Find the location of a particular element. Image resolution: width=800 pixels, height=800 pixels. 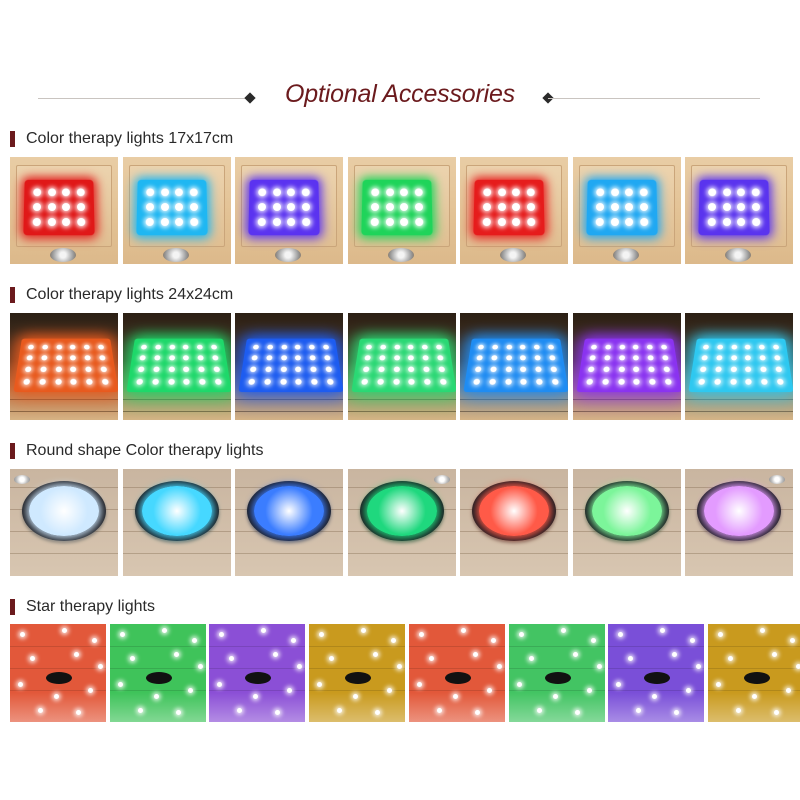

section-label-24x24: Color therapy lights 24x24cm is located at coordinates (121, 295).